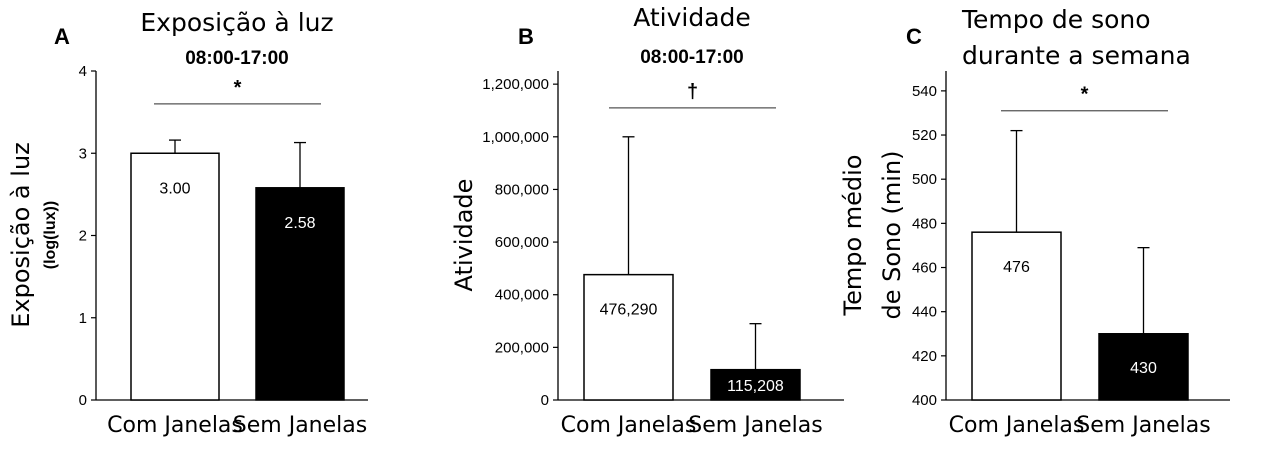 The width and height of the screenshot is (1272, 470). Describe the element at coordinates (83, 318) in the screenshot. I see `panel-a-ytick-label: 1` at that location.